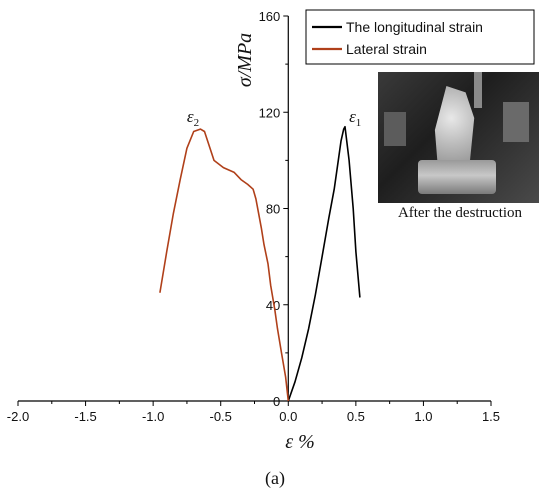 Image resolution: width=550 pixels, height=497 pixels. What do you see at coordinates (270, 16) in the screenshot?
I see `y-tick-label: 160` at bounding box center [270, 16].